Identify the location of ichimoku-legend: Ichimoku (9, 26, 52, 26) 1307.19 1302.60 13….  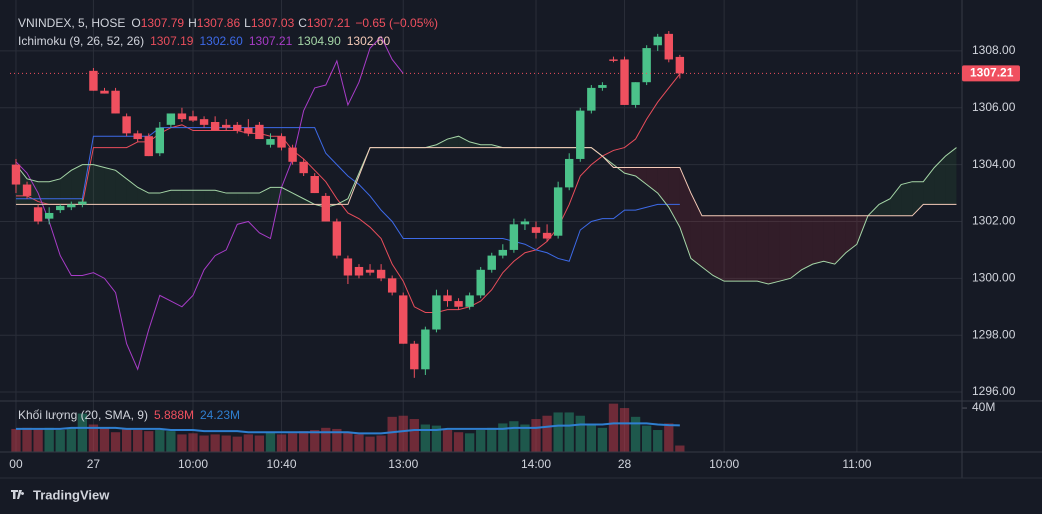
(204, 41).